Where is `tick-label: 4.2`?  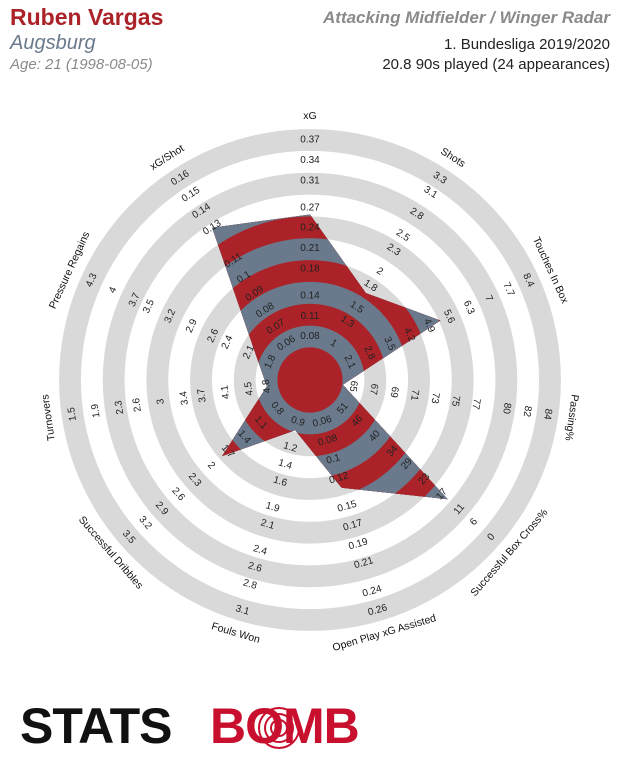
tick-label: 4.2 is located at coordinates (409, 335).